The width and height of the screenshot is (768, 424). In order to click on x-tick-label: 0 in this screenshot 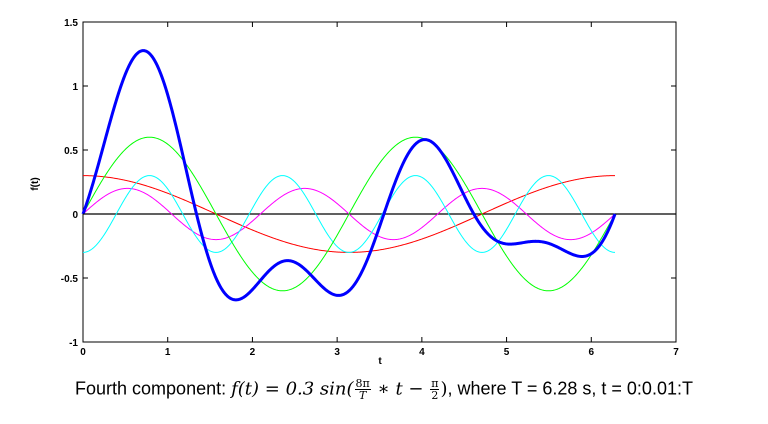, I will do `click(83, 352)`.